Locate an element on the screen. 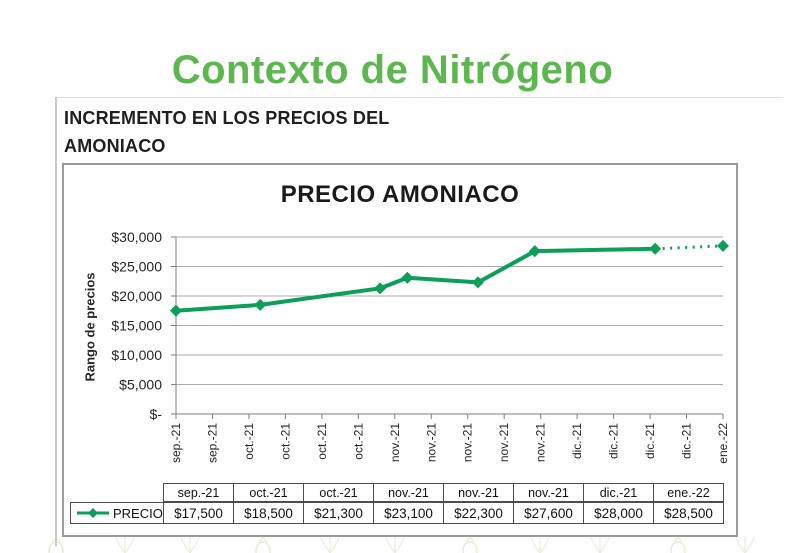  slide-title: Contexto de Nitrógeno is located at coordinates (392, 70).